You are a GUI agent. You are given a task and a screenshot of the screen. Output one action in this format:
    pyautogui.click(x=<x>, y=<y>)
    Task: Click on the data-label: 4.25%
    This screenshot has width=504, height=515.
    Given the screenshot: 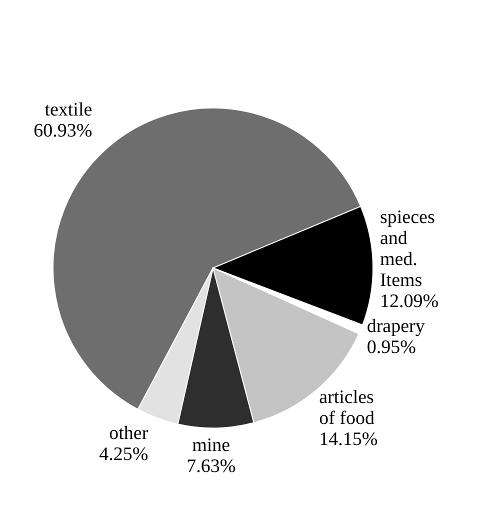 What is the action you would take?
    pyautogui.click(x=123, y=454)
    